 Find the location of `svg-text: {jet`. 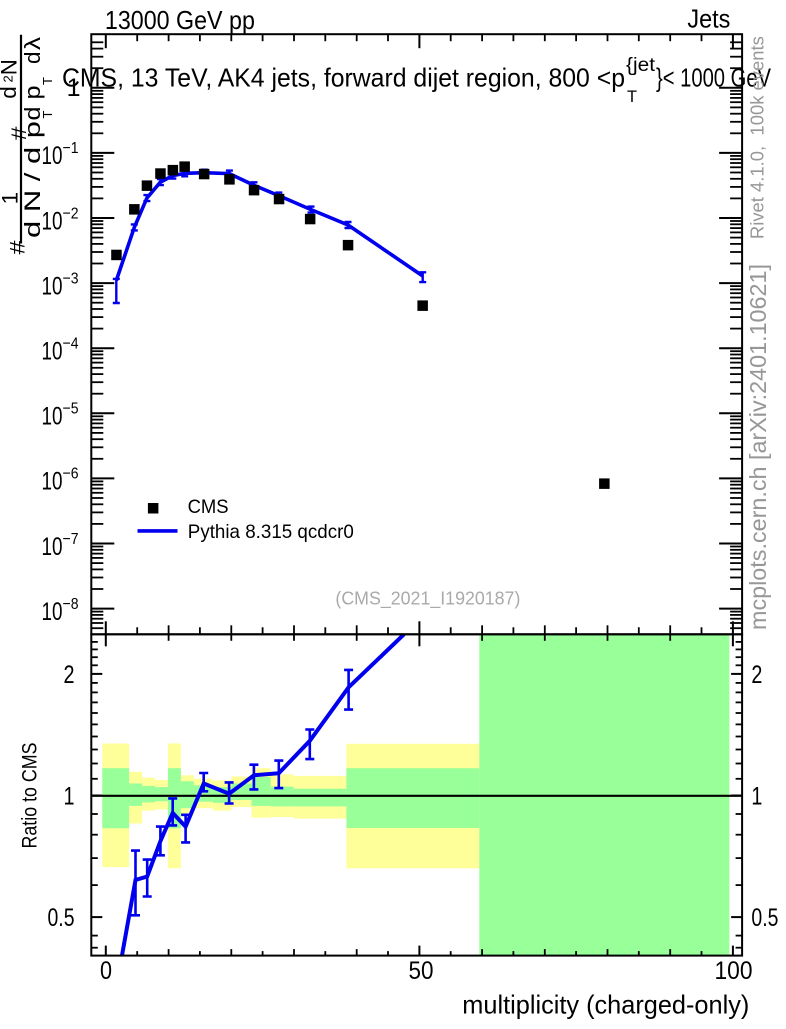

svg-text: {jet is located at coordinates (641, 65).